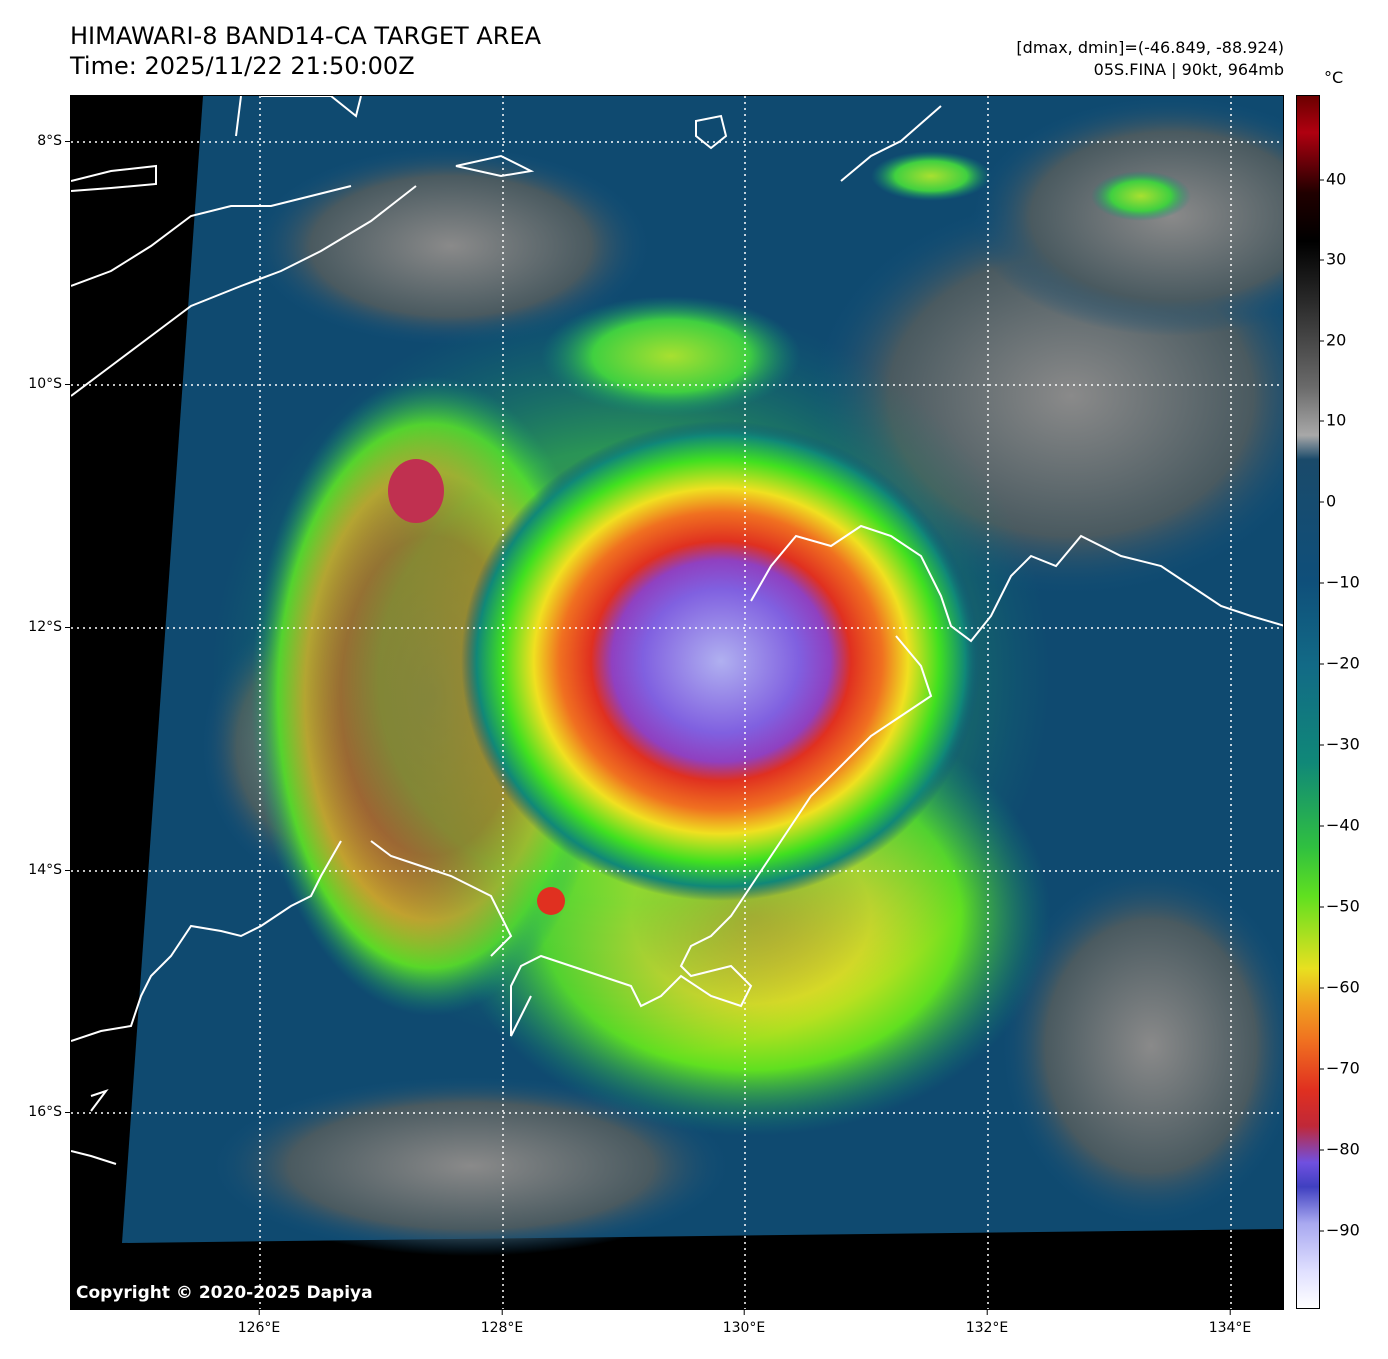 The width and height of the screenshot is (1388, 1359). I want to click on chart-time: Time: 2025/11/22 21:50:00Z, so click(242, 66).